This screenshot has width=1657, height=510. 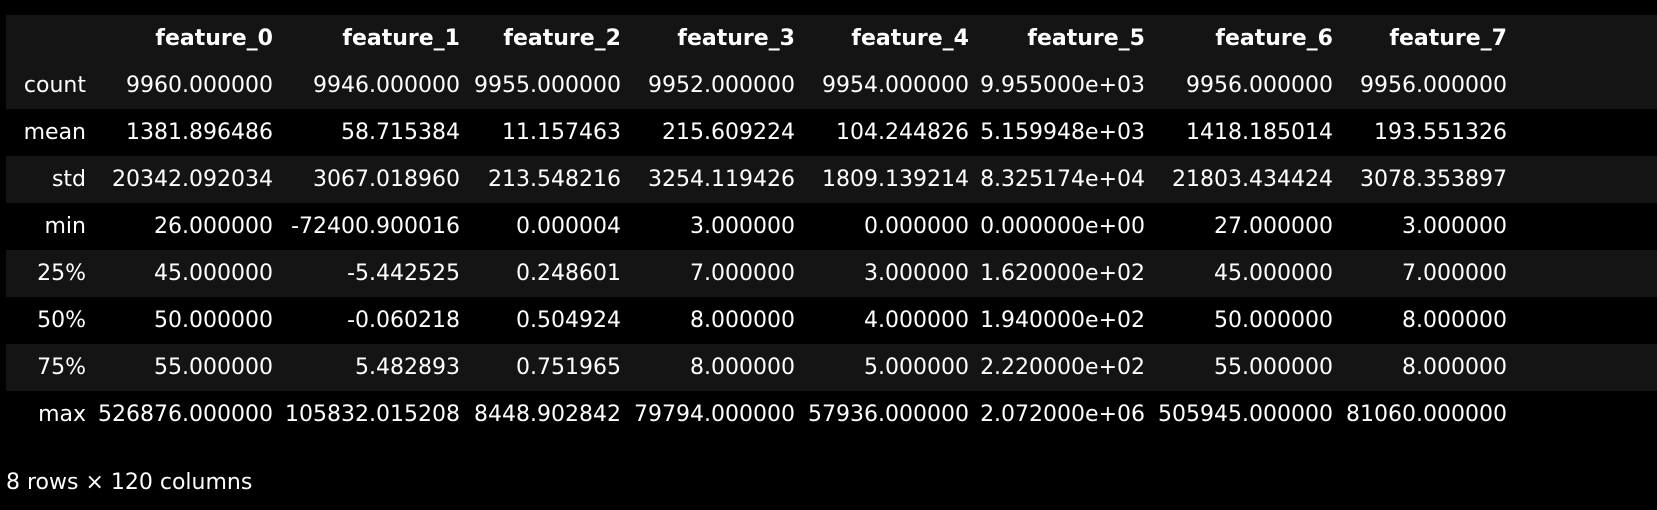 I want to click on table-cell: 0.000000e+00, so click(x=1062, y=226).